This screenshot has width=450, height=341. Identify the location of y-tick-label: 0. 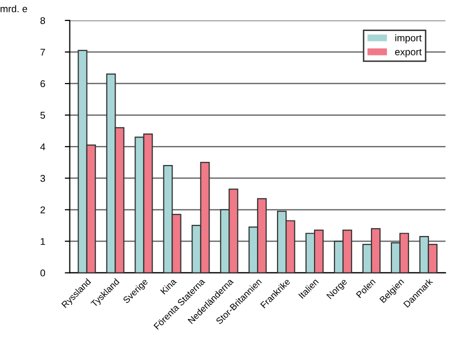
(43, 273).